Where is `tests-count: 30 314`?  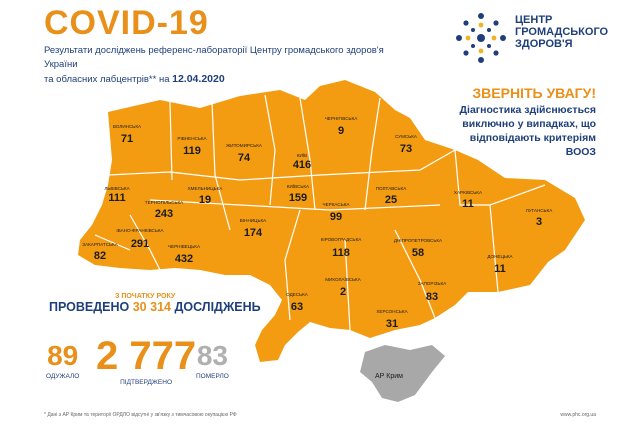 tests-count: 30 314 is located at coordinates (151, 307).